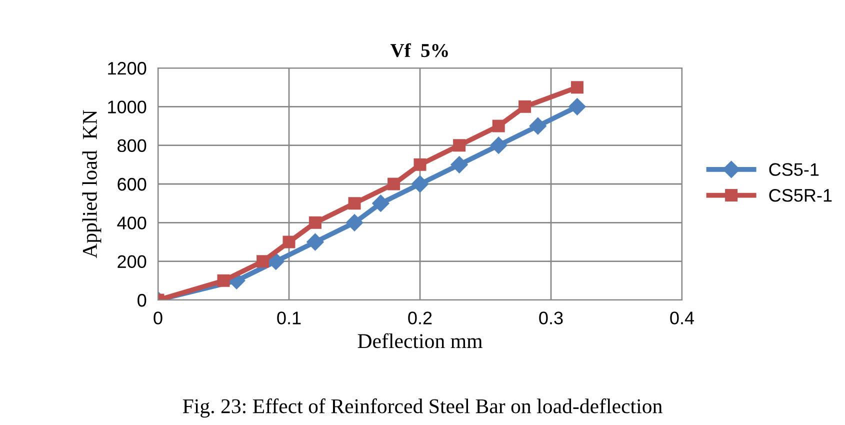 This screenshot has width=845, height=425. I want to click on legend-label: CS5-1, so click(794, 169).